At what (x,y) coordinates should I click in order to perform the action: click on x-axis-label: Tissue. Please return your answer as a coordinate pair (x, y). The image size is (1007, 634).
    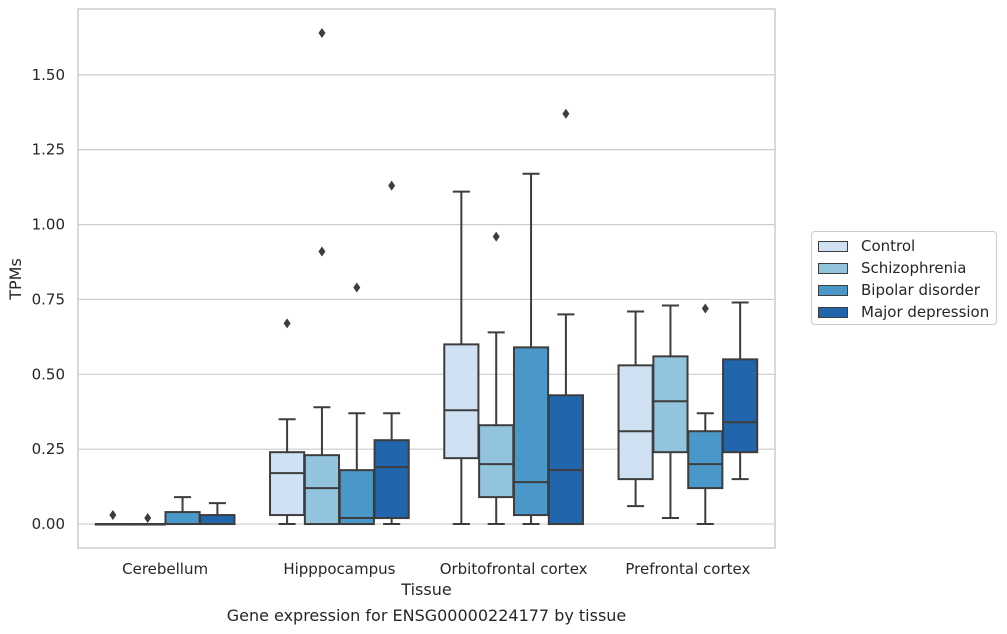
    Looking at the image, I should click on (425, 589).